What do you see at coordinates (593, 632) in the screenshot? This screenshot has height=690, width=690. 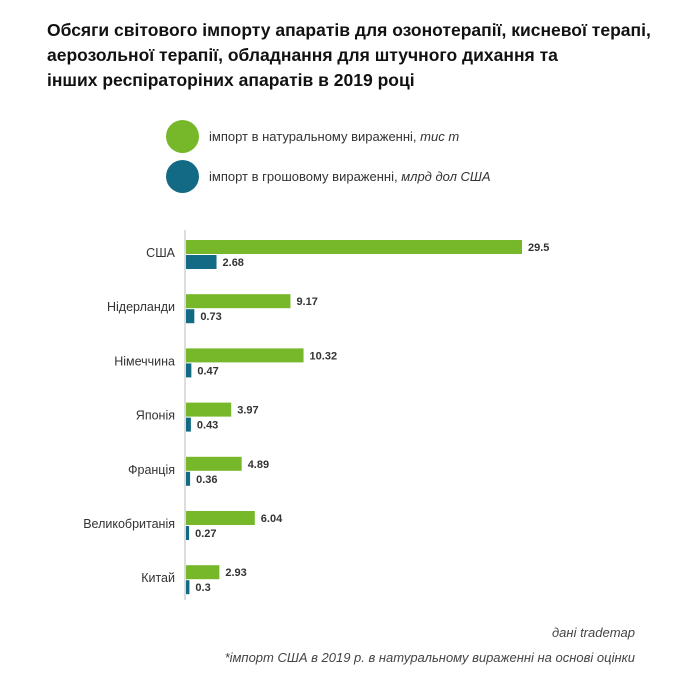 I see `source-note: дані tradеmap` at bounding box center [593, 632].